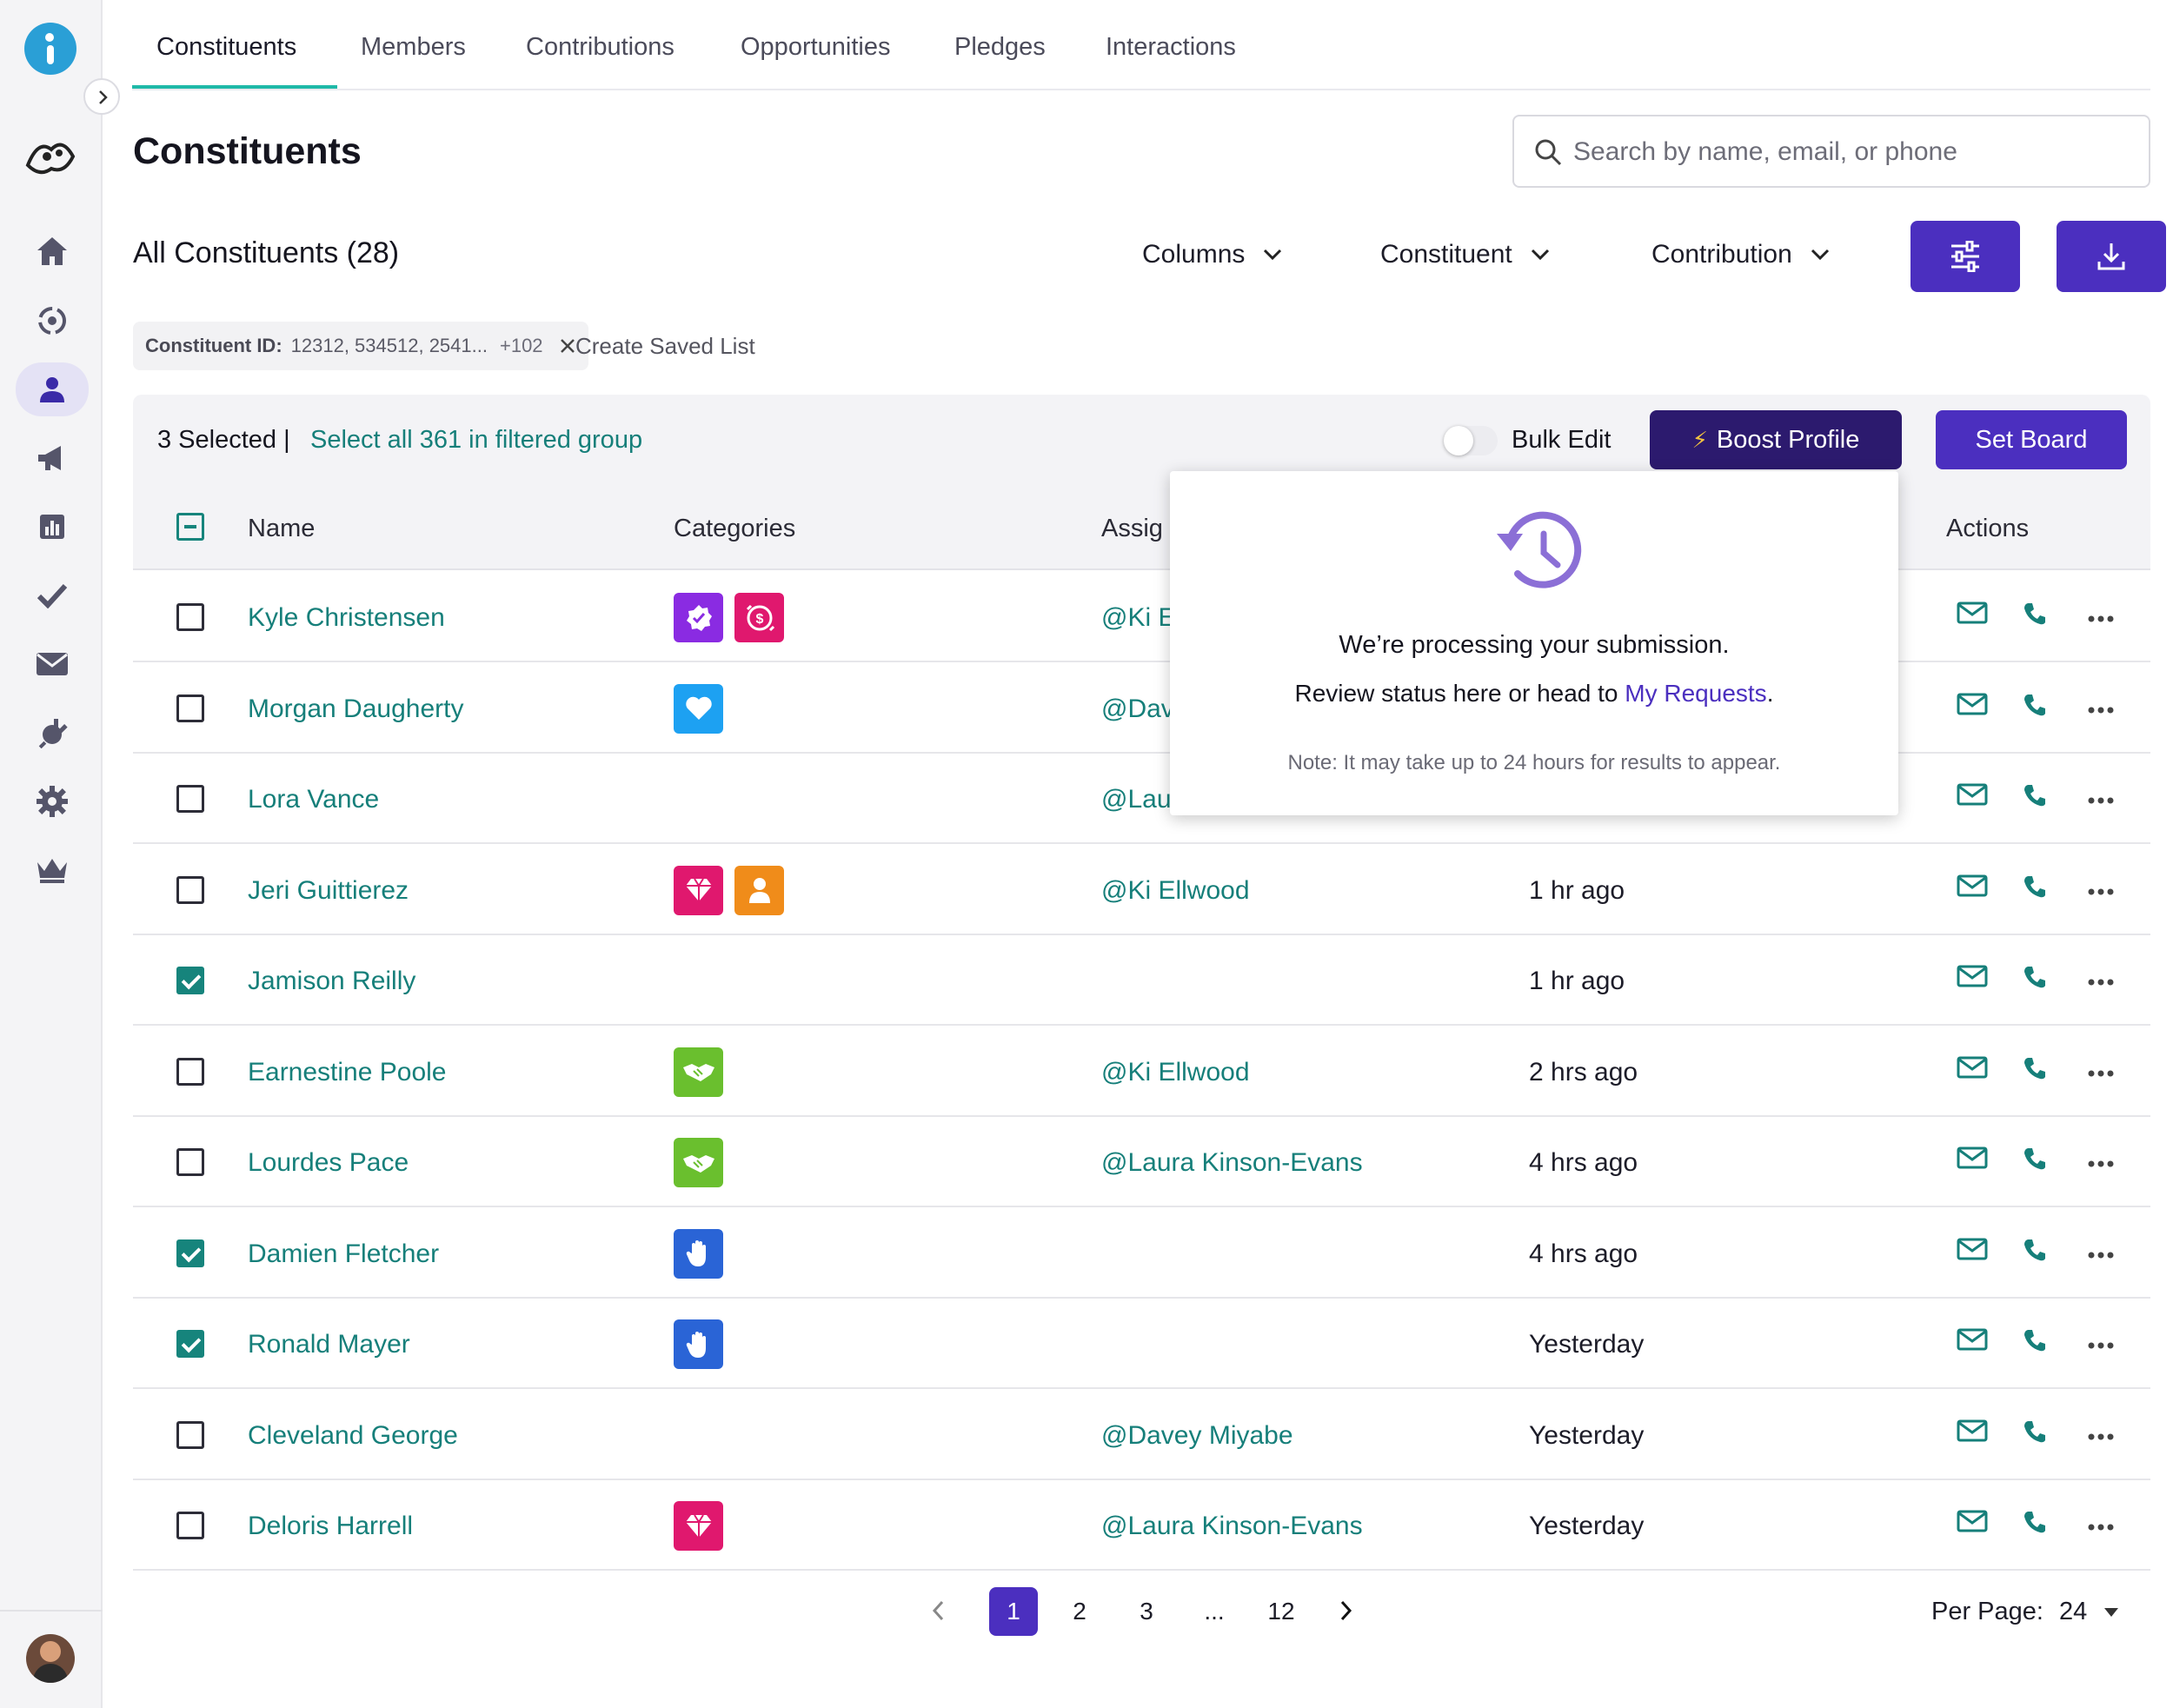 The width and height of the screenshot is (2173, 1708). Describe the element at coordinates (346, 617) in the screenshot. I see `constituent-name-link: Kyle Christensen` at that location.